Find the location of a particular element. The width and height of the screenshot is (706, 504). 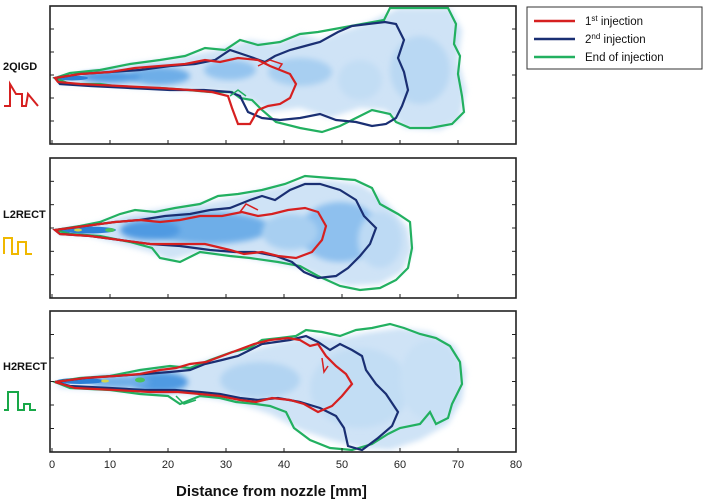

contour-end-of-injection-l2rect is located at coordinates (234, 233).